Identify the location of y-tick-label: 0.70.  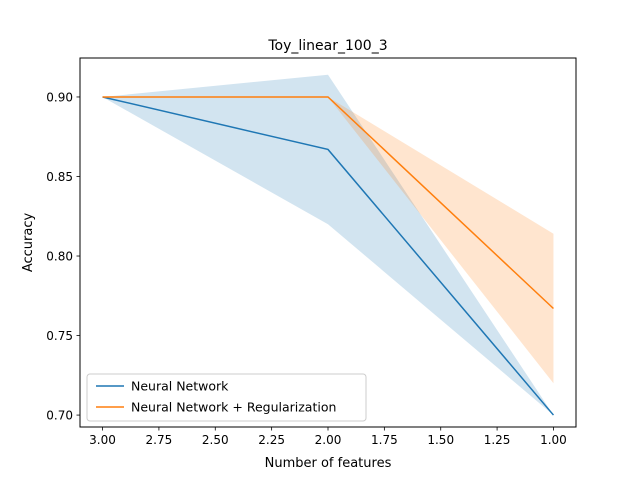
(59, 416).